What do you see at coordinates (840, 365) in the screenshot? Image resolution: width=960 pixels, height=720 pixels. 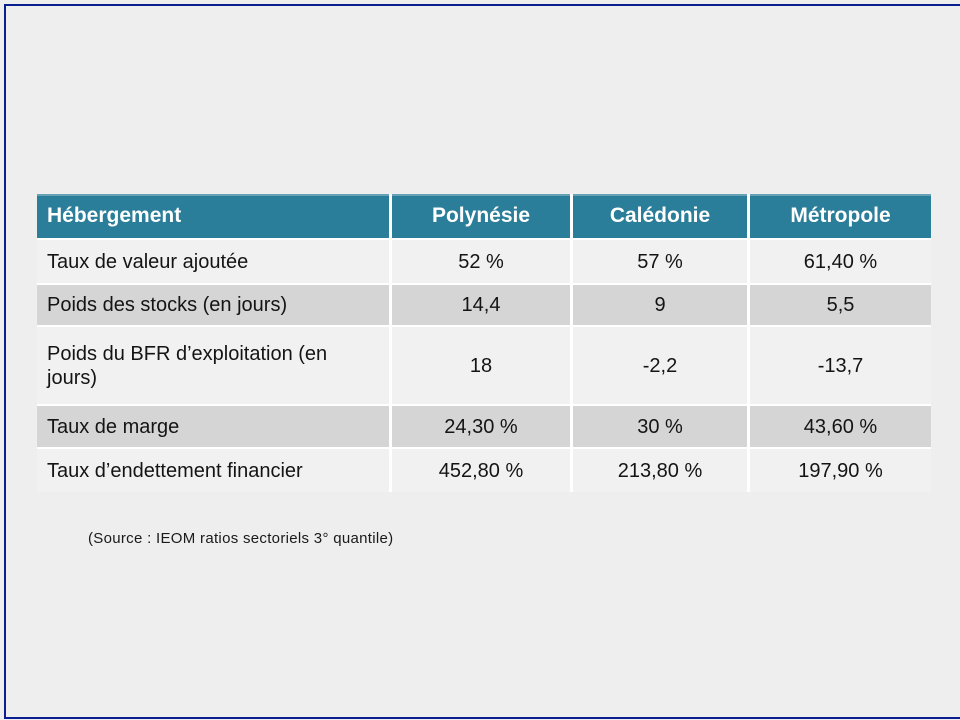 I see `value-cell: -13,7` at bounding box center [840, 365].